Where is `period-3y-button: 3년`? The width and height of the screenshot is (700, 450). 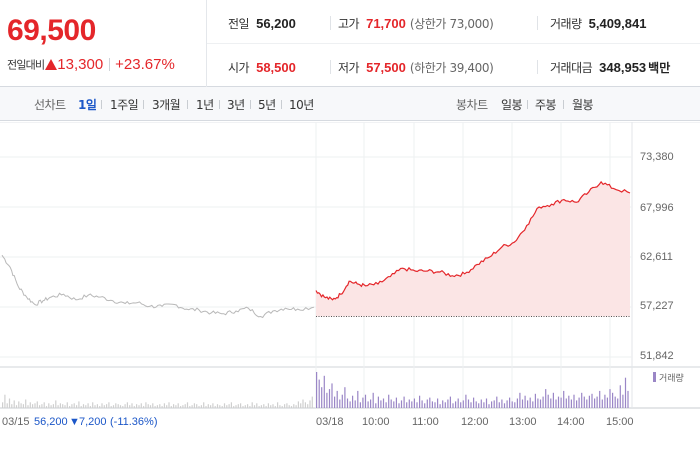 period-3y-button: 3년 is located at coordinates (236, 105).